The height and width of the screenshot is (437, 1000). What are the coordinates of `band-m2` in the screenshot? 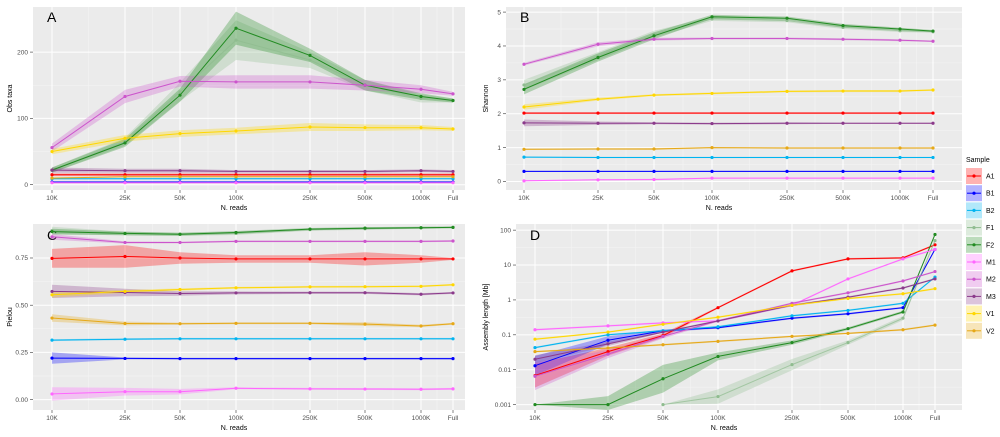 It's located at (252, 113).